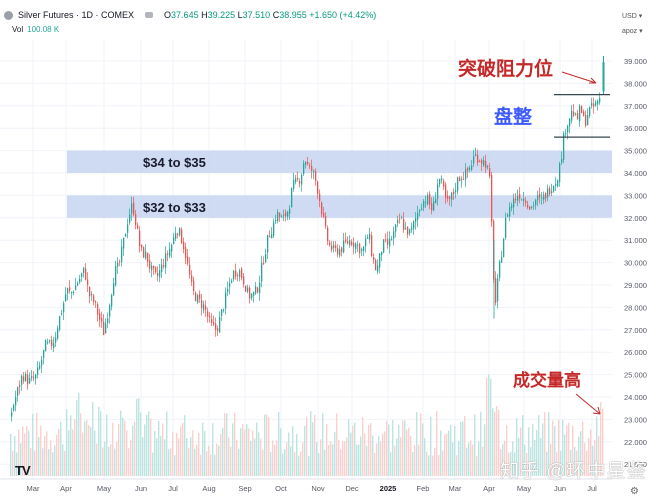  What do you see at coordinates (104, 488) in the screenshot?
I see `x-axis-label: May` at bounding box center [104, 488].